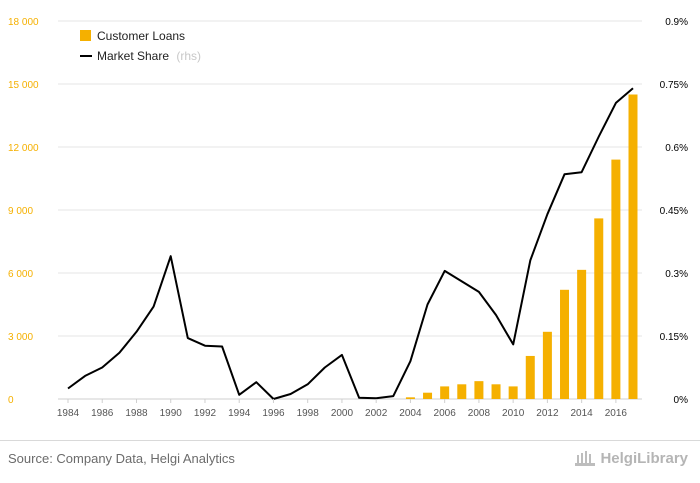 Image resolution: width=700 pixels, height=483 pixels. Describe the element at coordinates (20, 211) in the screenshot. I see `left-tick-label: 9 000` at that location.